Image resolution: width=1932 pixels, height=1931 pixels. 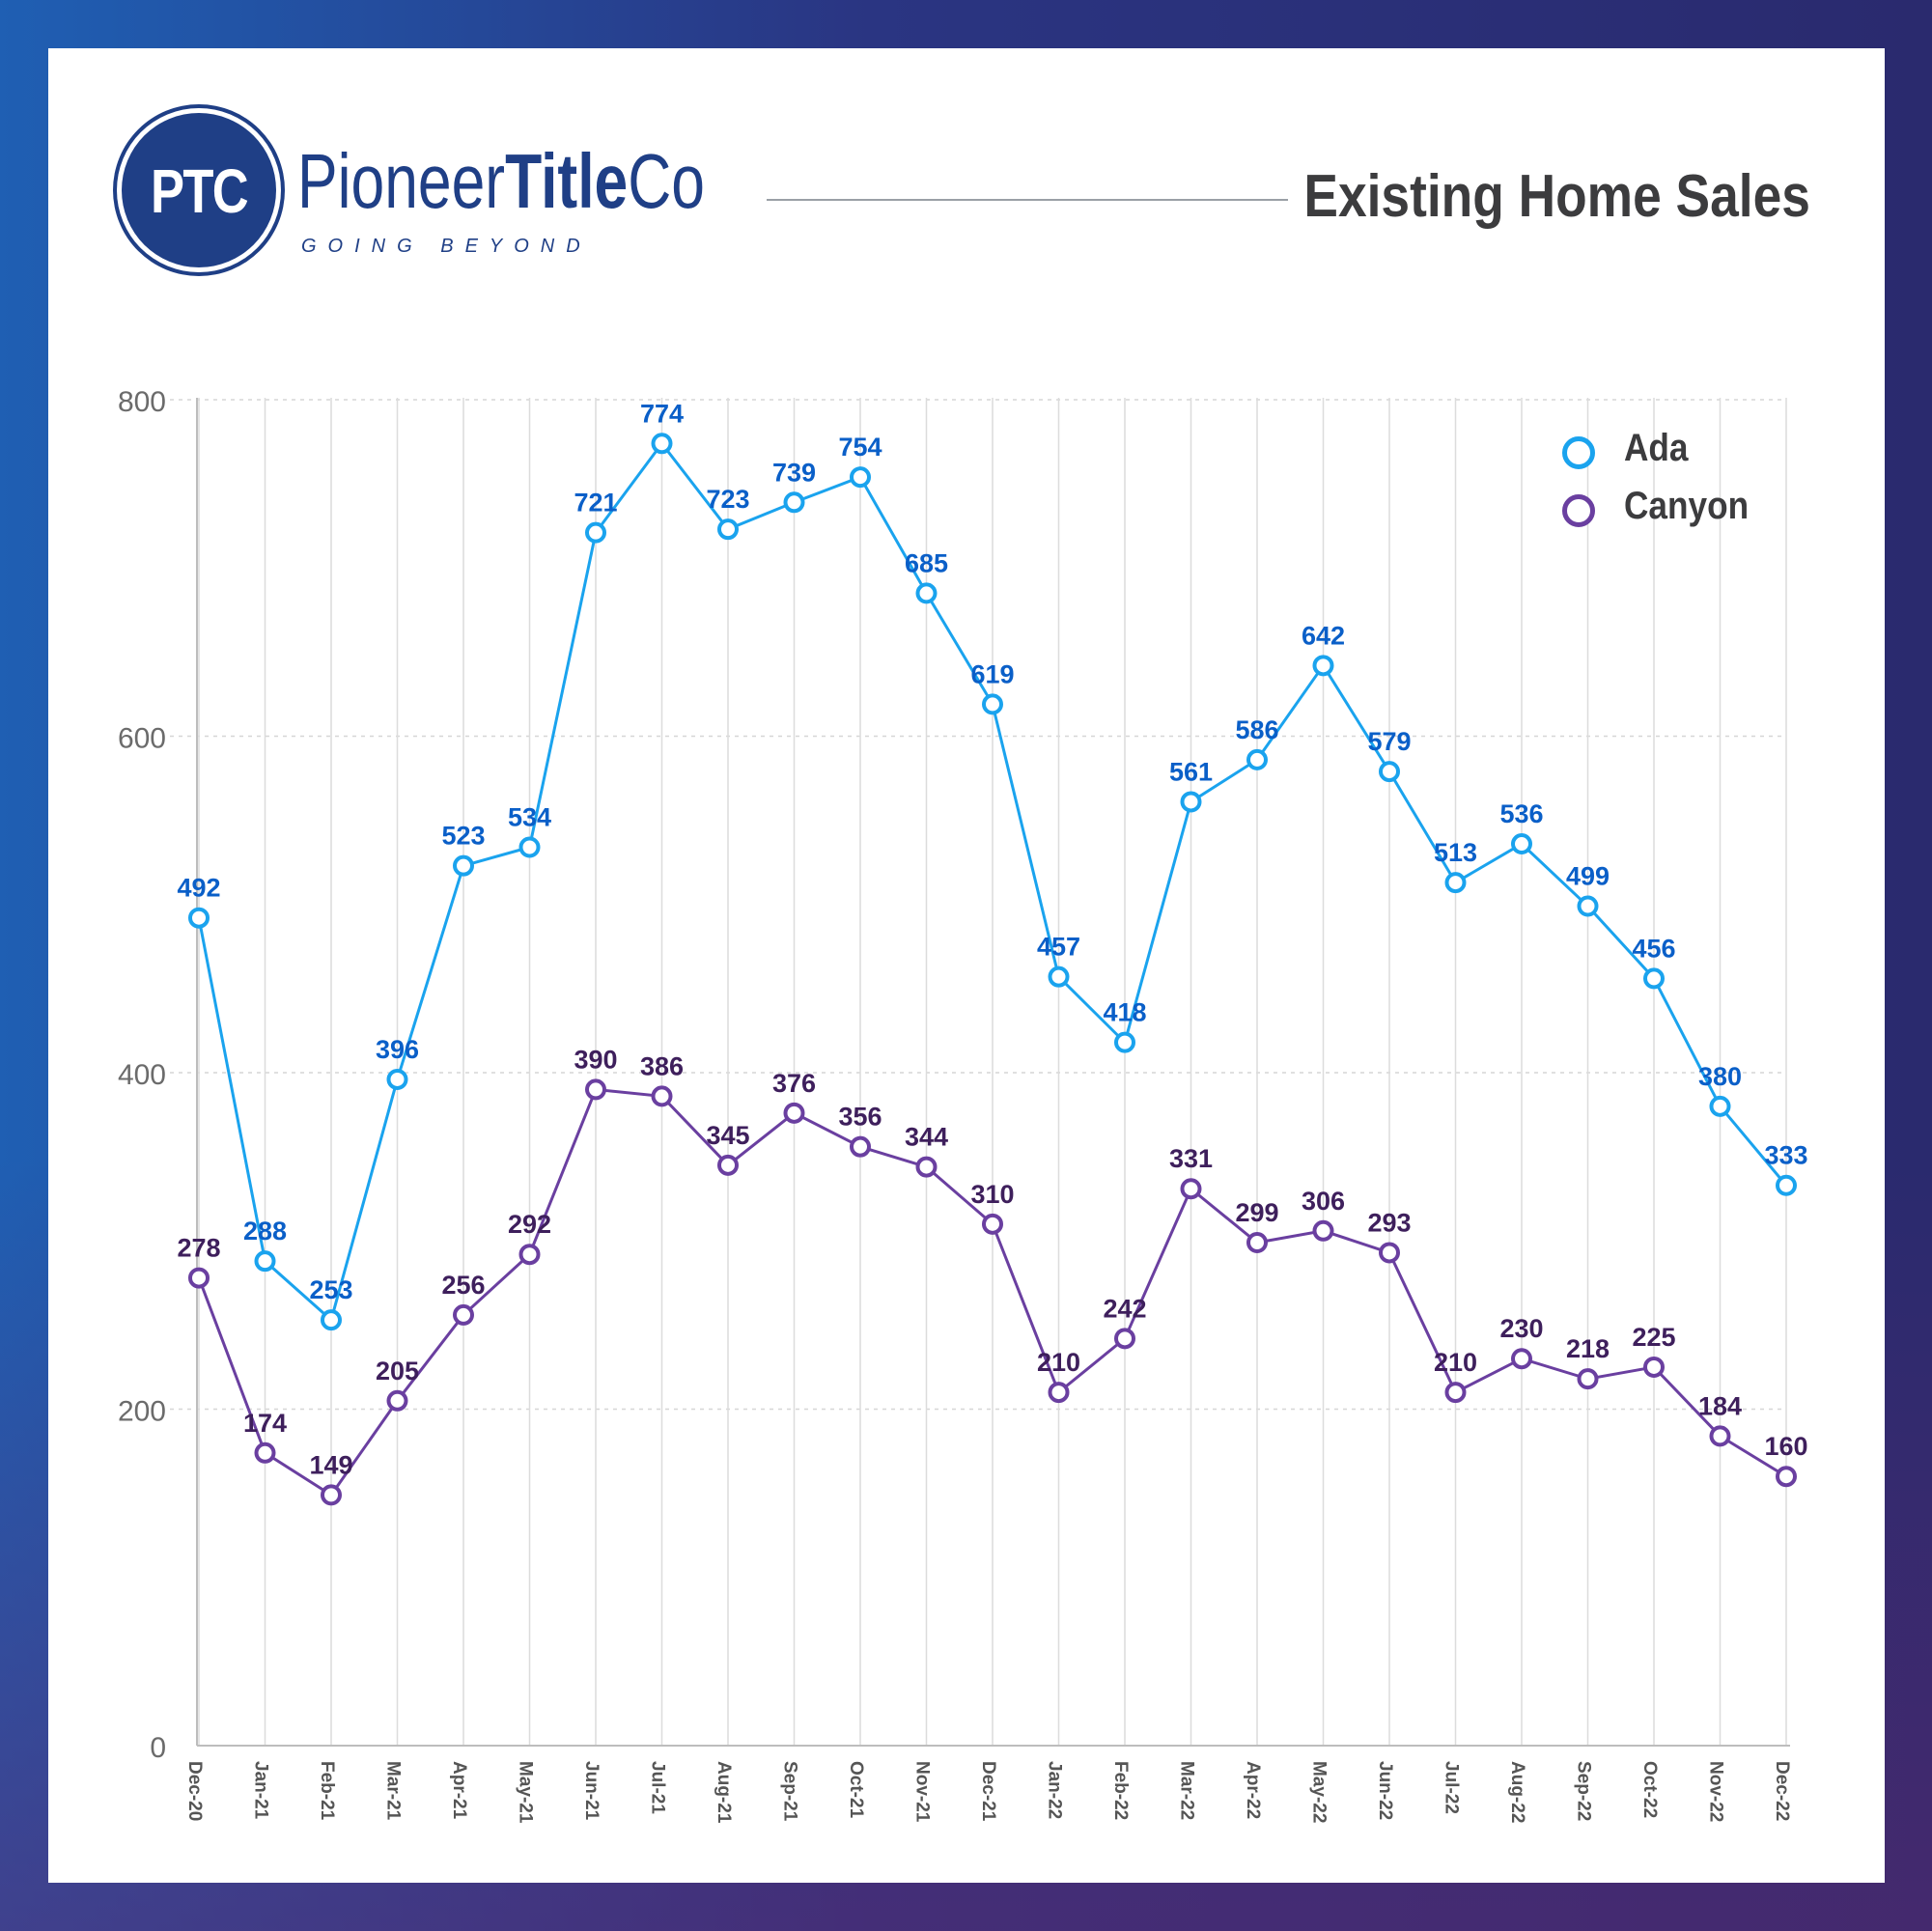 What do you see at coordinates (1191, 1158) in the screenshot?
I see `data-label-canyon: 331` at bounding box center [1191, 1158].